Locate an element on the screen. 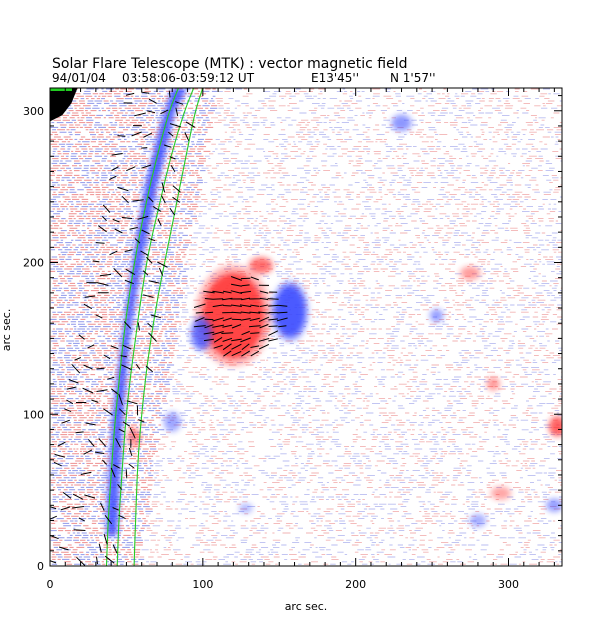 This screenshot has height=617, width=612. y-tick-label: 0 is located at coordinates (40, 566).